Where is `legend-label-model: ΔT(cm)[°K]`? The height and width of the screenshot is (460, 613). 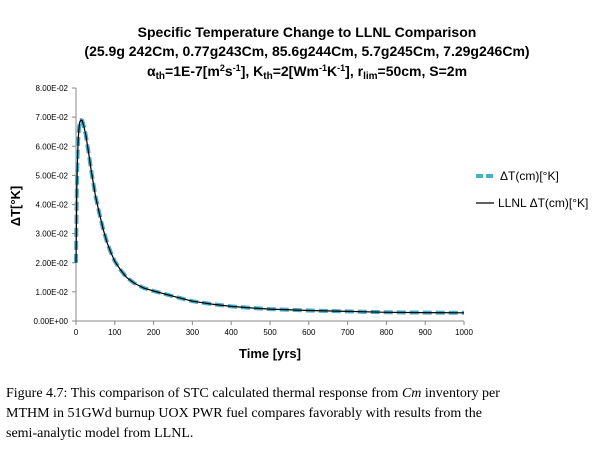 legend-label-model: ΔT(cm)[°K] is located at coordinates (529, 176).